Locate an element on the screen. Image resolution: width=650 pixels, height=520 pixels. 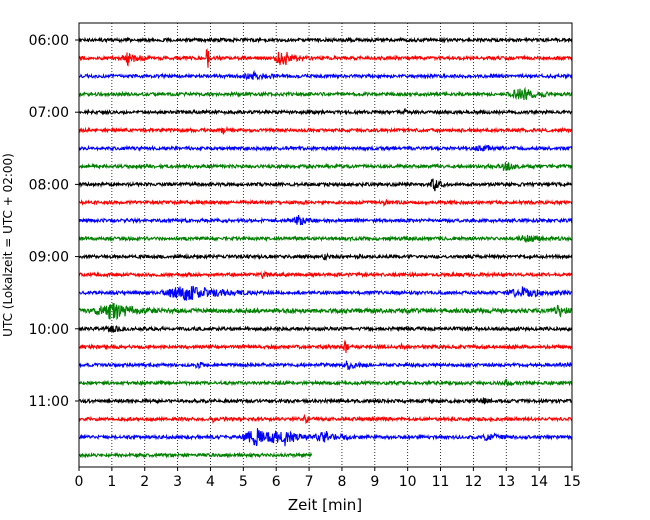
x-tick-label: 9 is located at coordinates (374, 482).